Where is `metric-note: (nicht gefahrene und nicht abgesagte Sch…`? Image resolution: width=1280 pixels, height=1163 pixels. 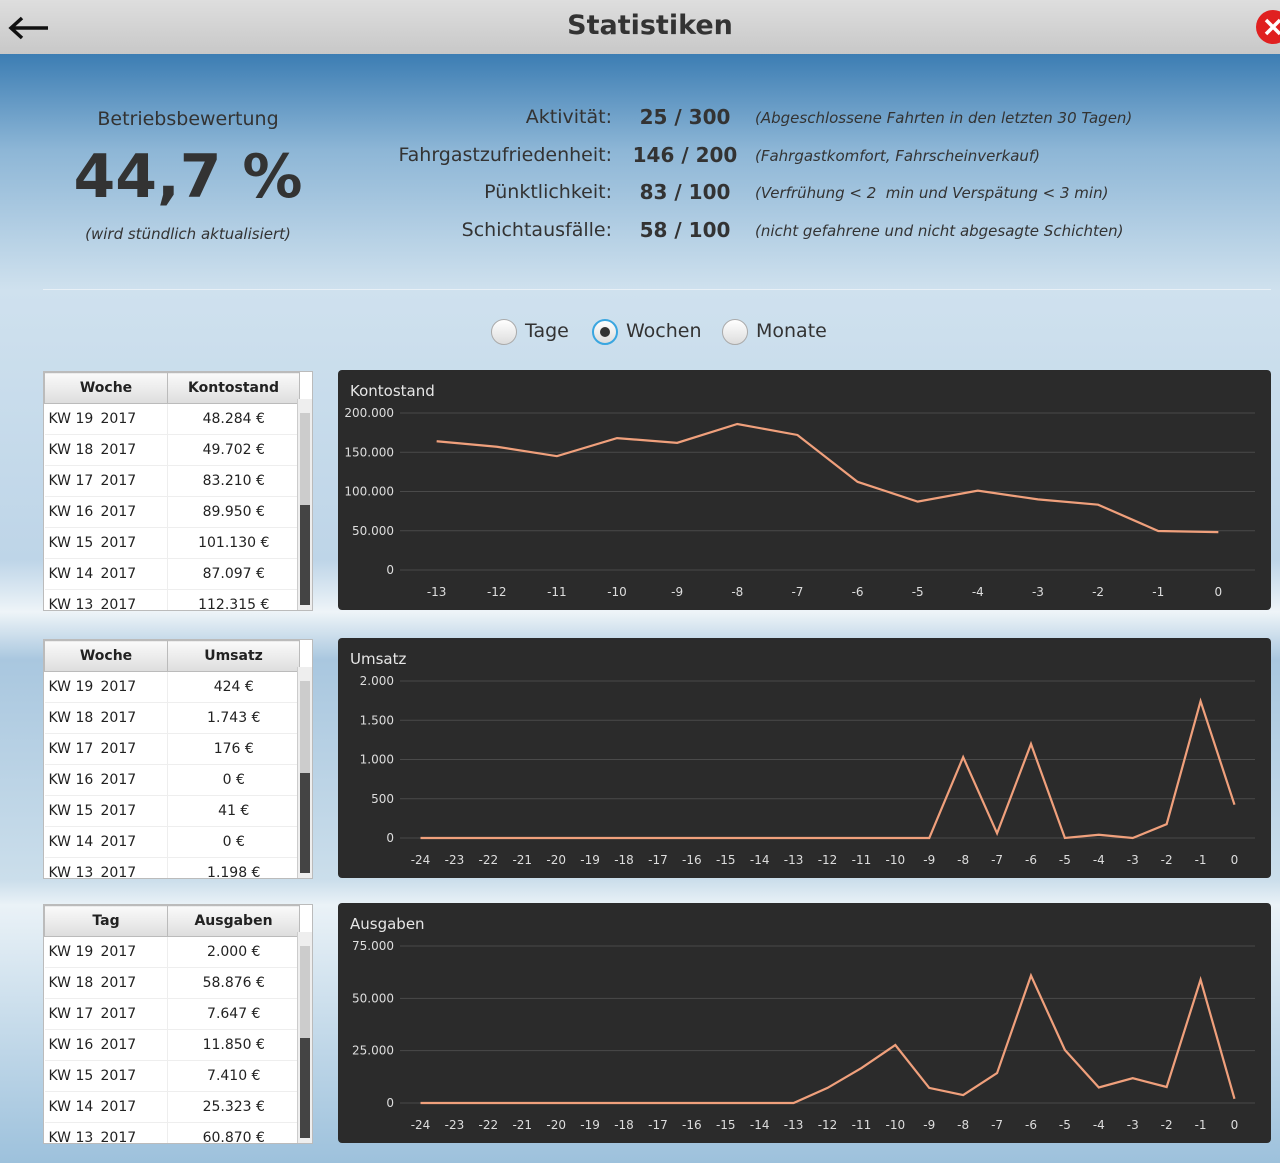 metric-note: (nicht gefahrene und nicht abgesagte Sch… is located at coordinates (939, 230).